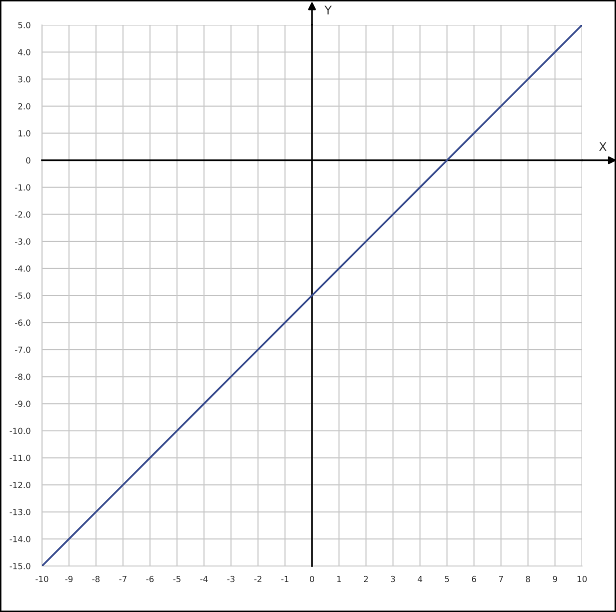  I want to click on x-tick-label: 10, so click(582, 579).